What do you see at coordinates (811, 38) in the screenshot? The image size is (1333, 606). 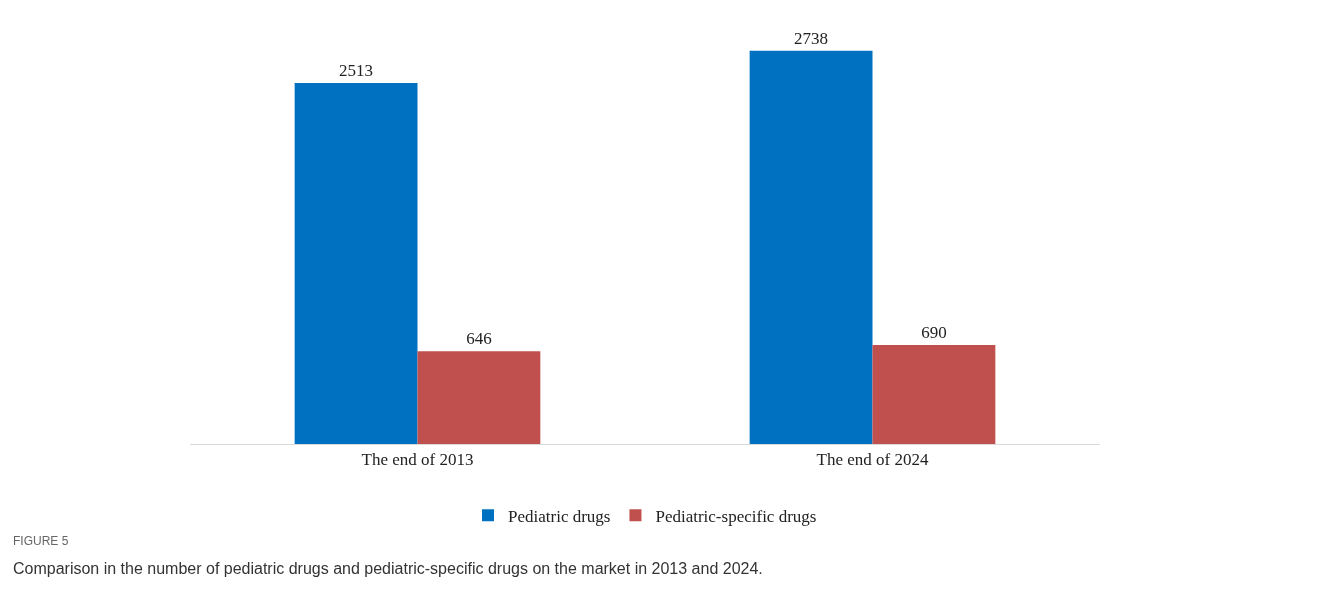 I see `data-label: 2738` at bounding box center [811, 38].